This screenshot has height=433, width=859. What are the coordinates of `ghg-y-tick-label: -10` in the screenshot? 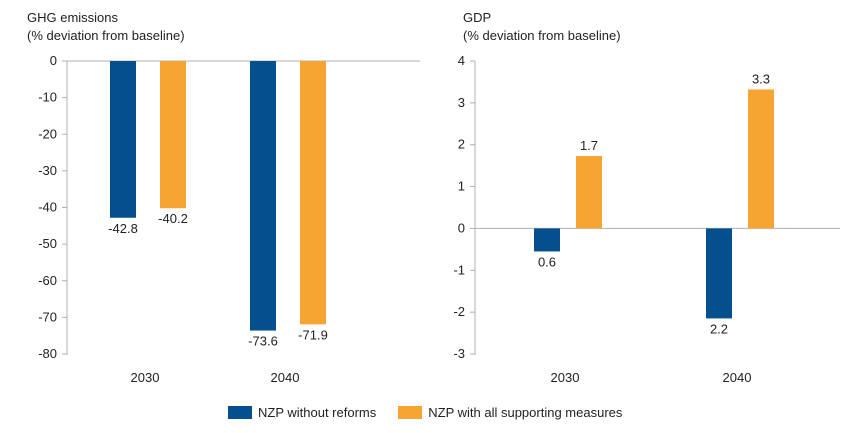 It's located at (47, 97).